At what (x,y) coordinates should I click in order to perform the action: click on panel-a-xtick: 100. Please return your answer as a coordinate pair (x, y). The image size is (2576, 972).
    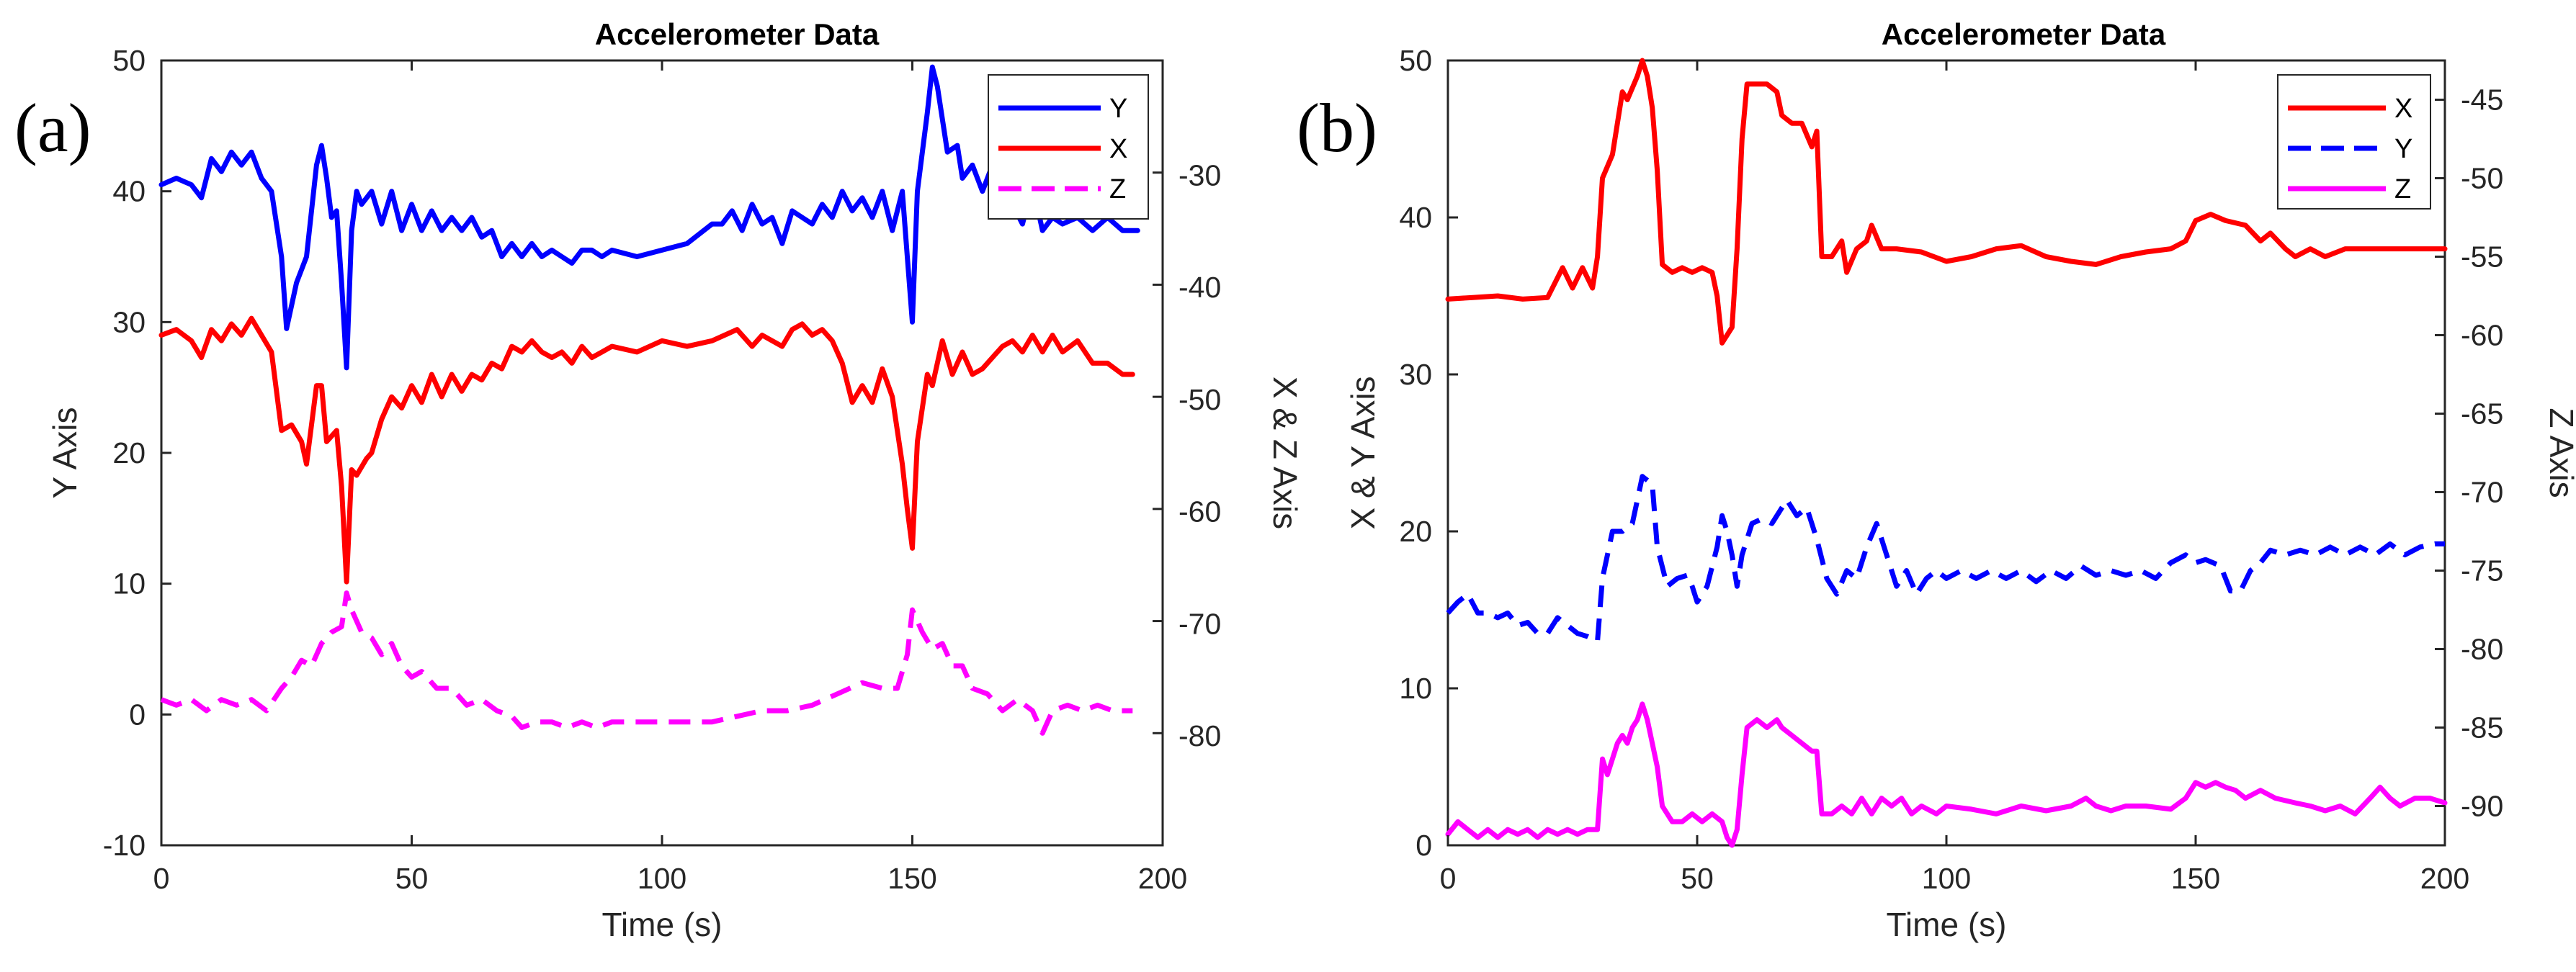
    Looking at the image, I should click on (662, 878).